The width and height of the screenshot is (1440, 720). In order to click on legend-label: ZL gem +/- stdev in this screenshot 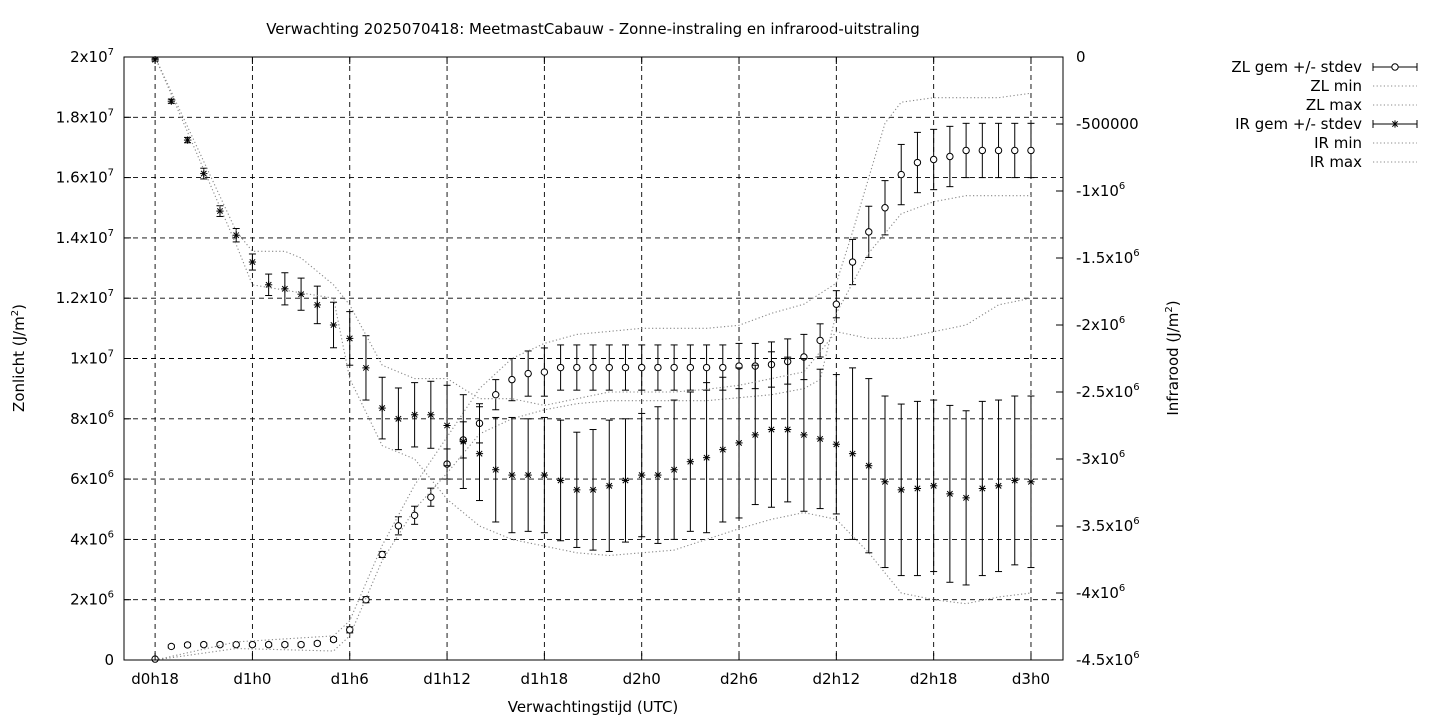, I will do `click(1296, 67)`.